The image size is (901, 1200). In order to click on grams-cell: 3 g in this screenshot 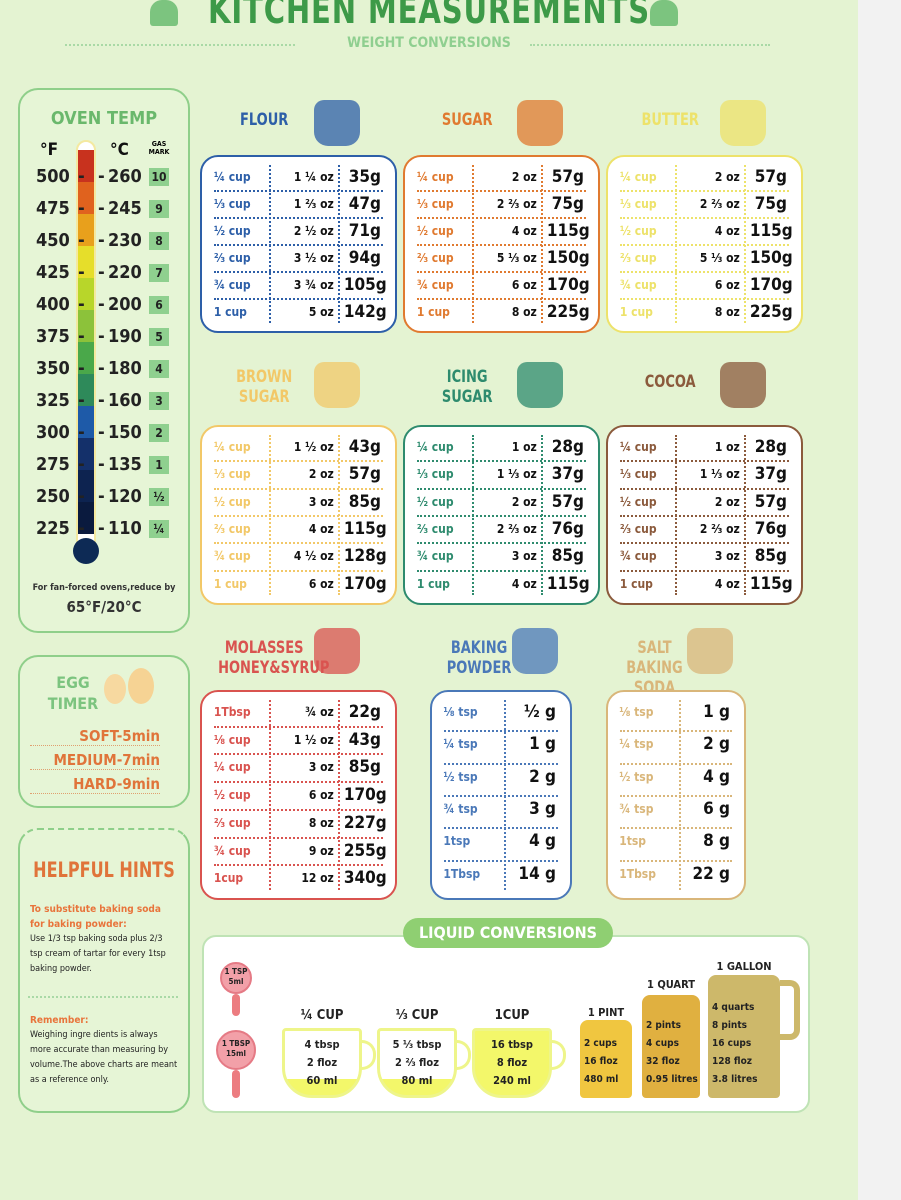, I will do `click(542, 809)`.